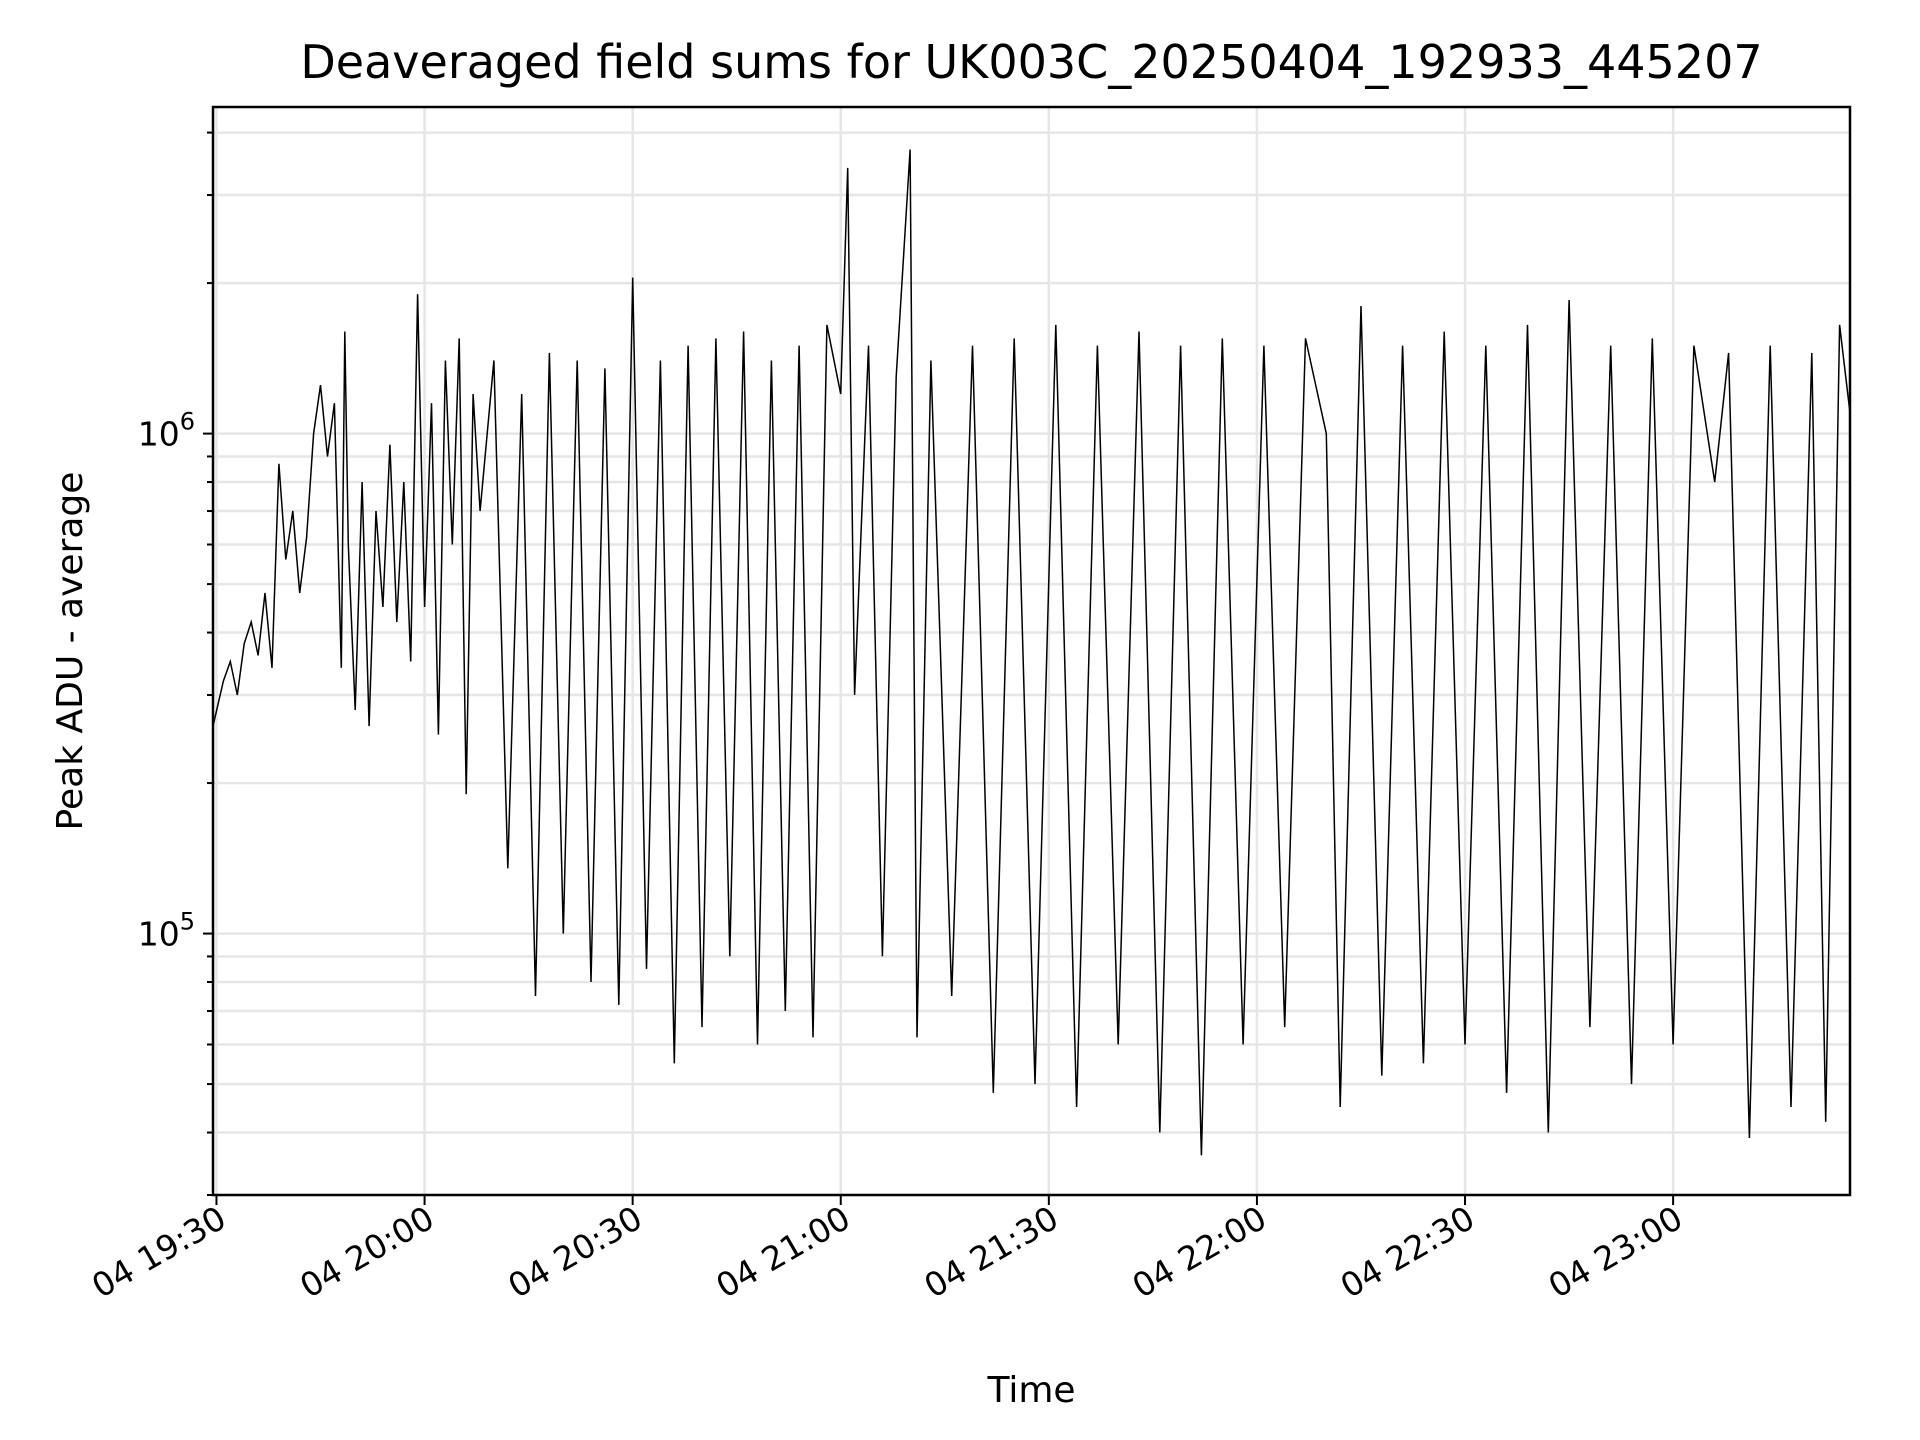 The image size is (1920, 1440). I want to click on y-axis-label: Peak ADU - average, so click(70, 651).